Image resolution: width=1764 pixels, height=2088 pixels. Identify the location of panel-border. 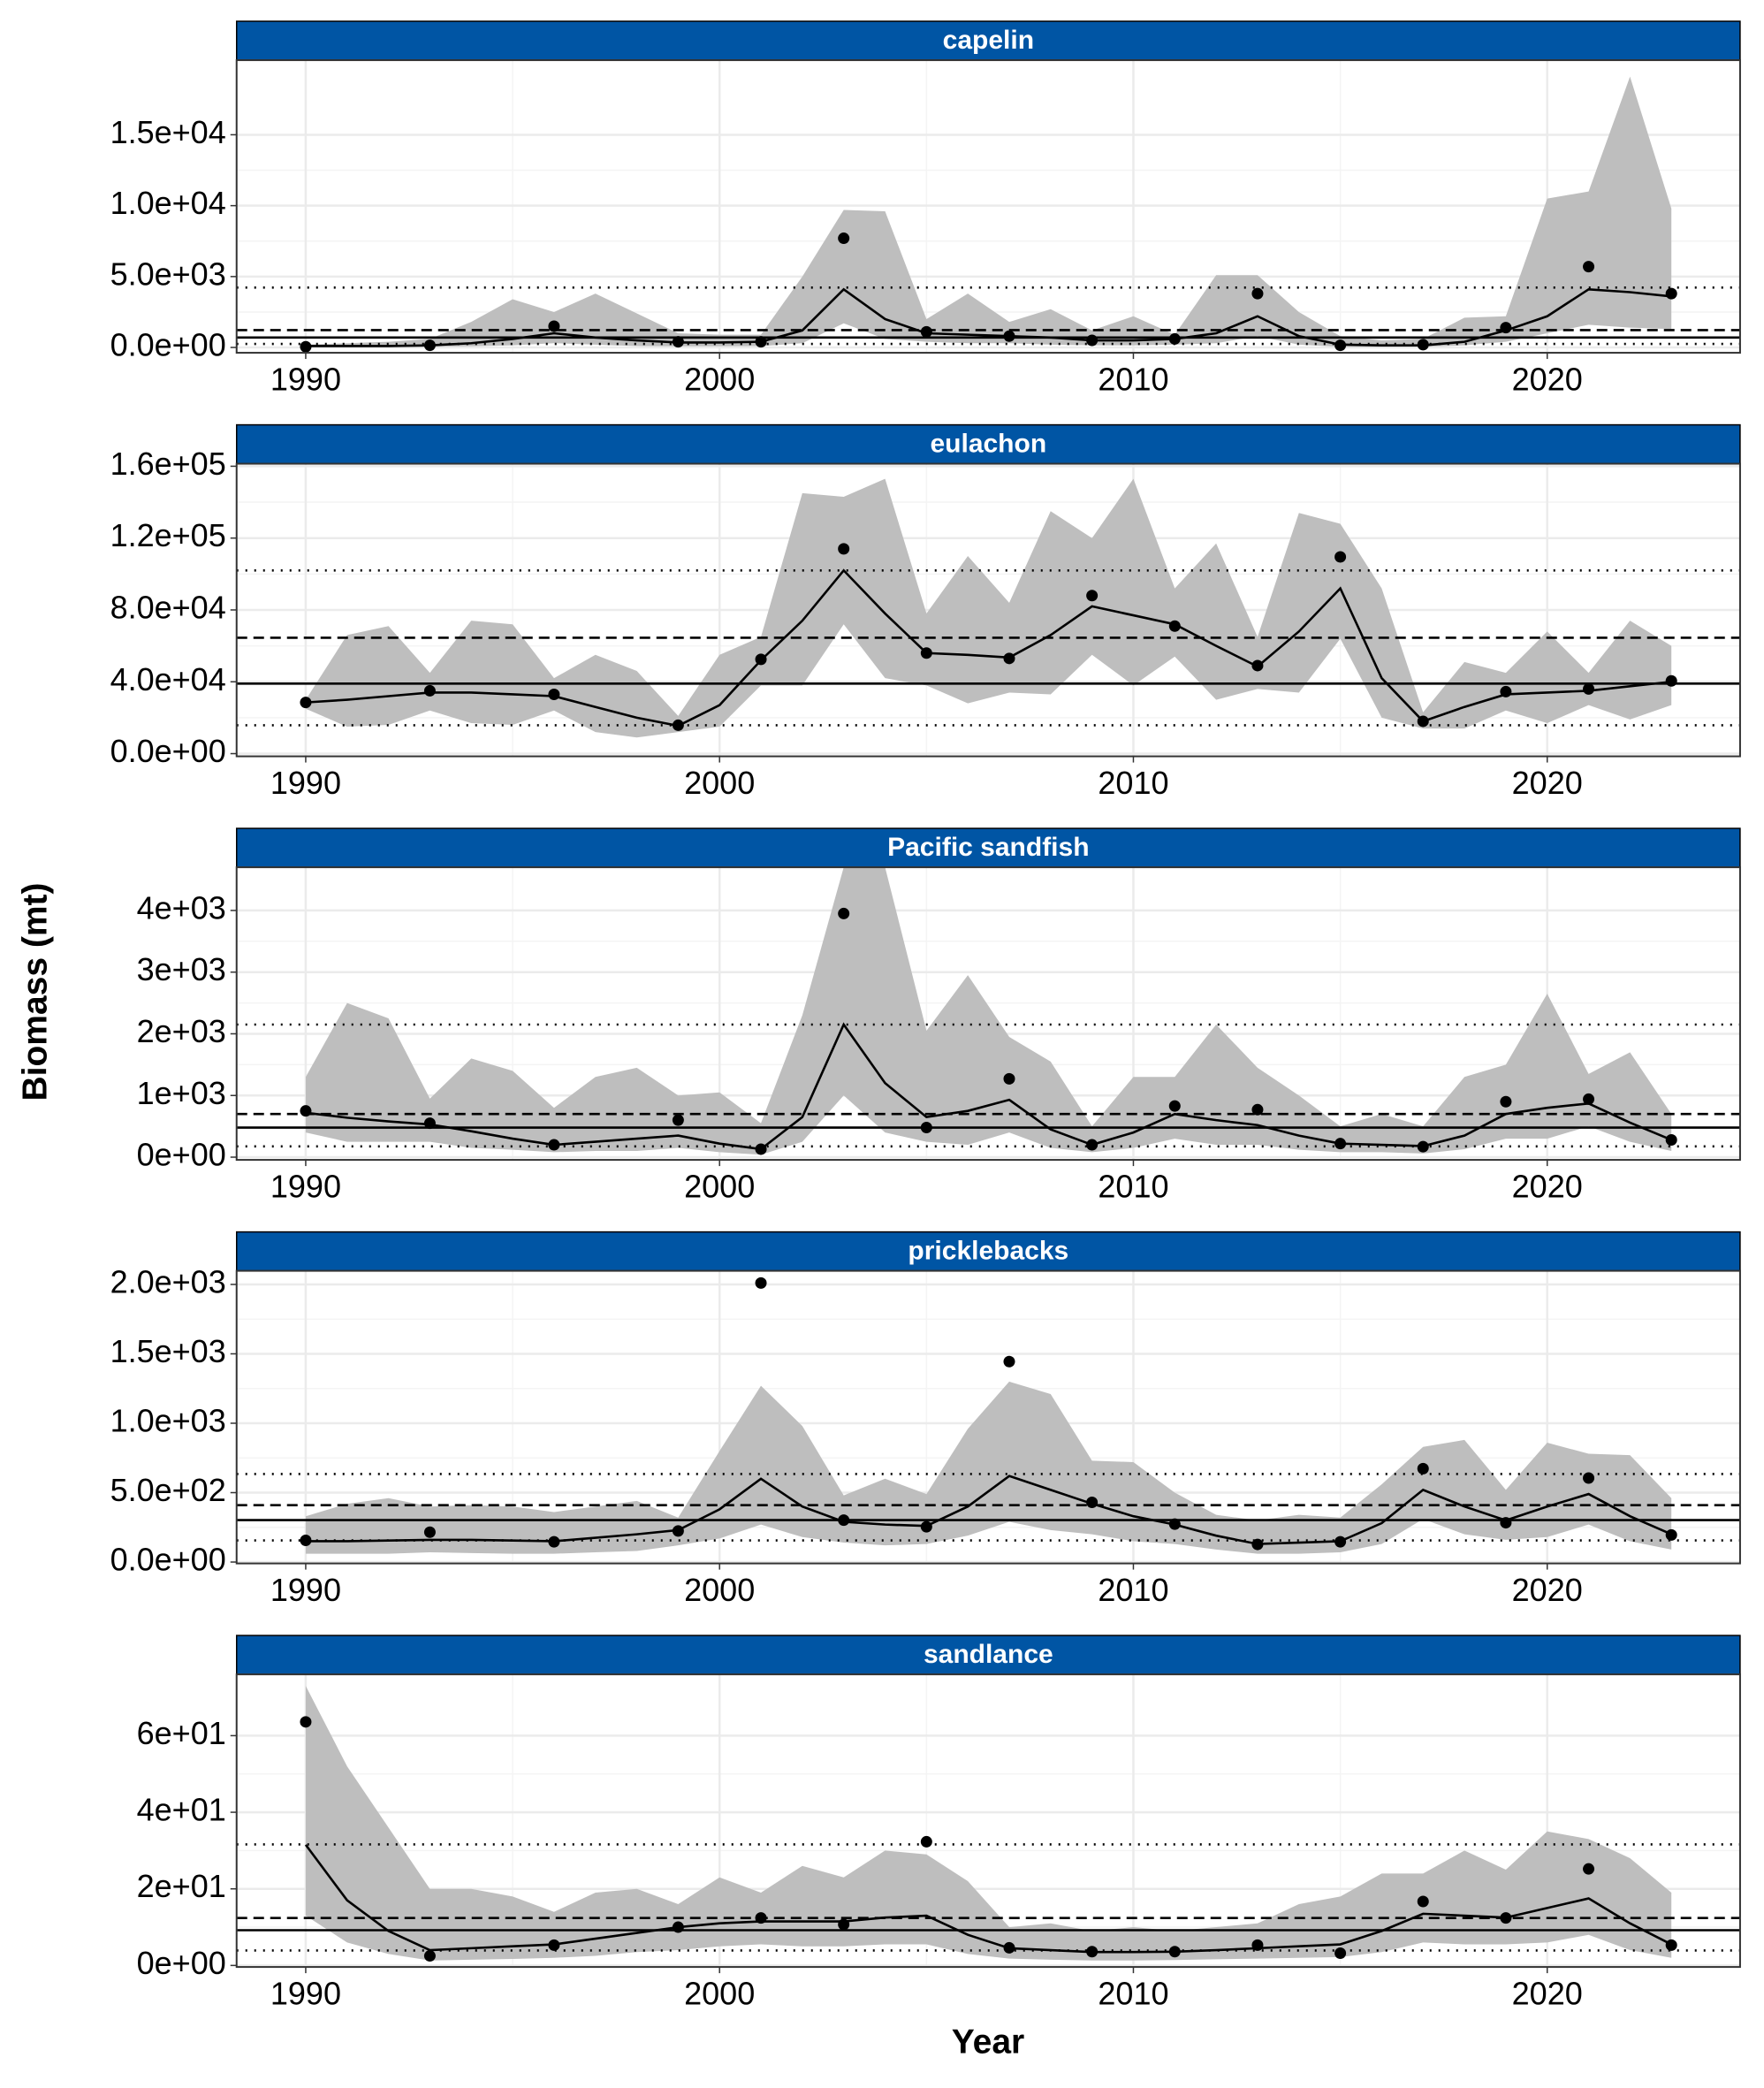
(988, 610).